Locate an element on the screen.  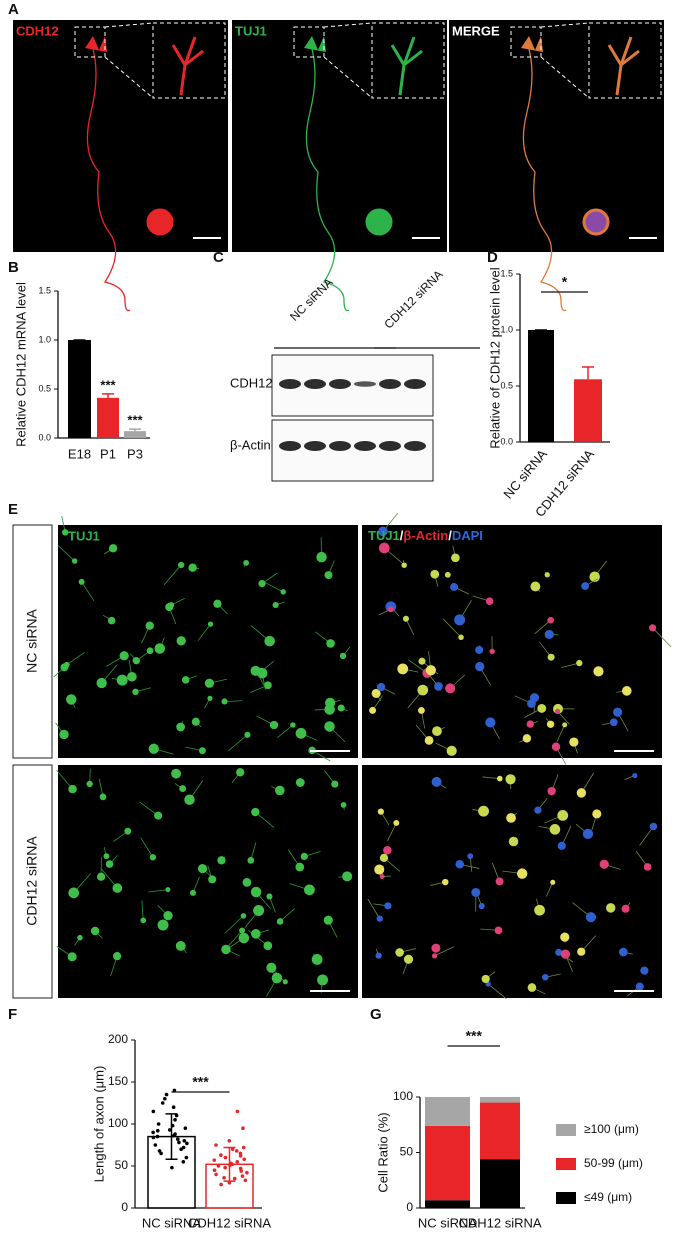
soma is located at coordinates (379, 222).